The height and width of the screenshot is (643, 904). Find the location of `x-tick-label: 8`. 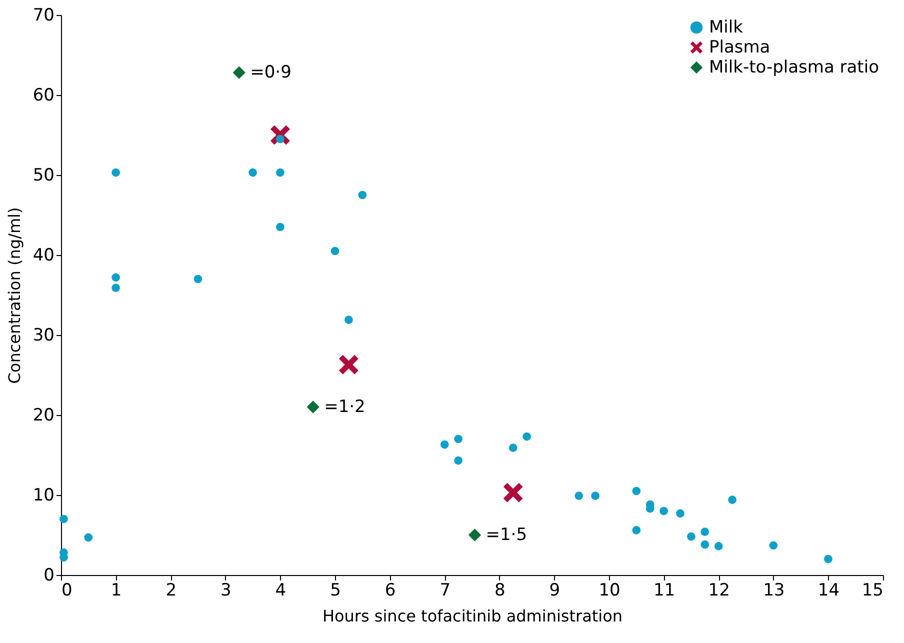

x-tick-label: 8 is located at coordinates (500, 590).